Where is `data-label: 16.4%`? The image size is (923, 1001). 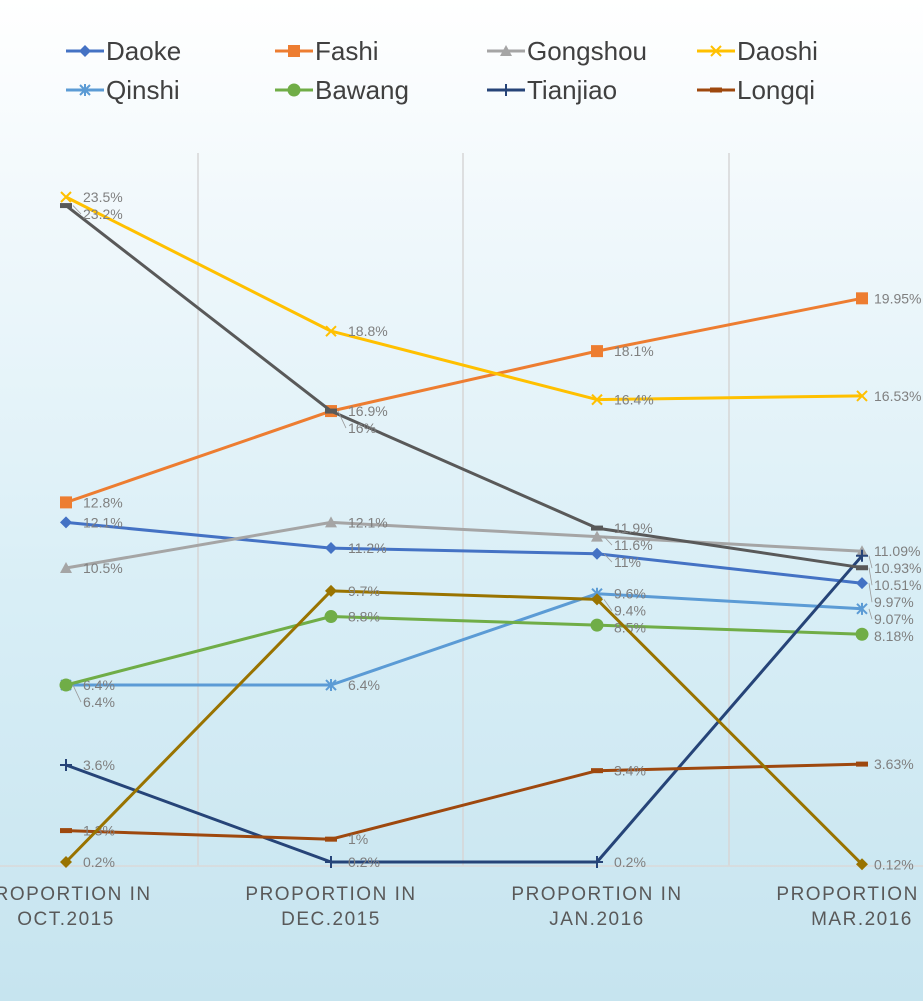 data-label: 16.4% is located at coordinates (634, 400).